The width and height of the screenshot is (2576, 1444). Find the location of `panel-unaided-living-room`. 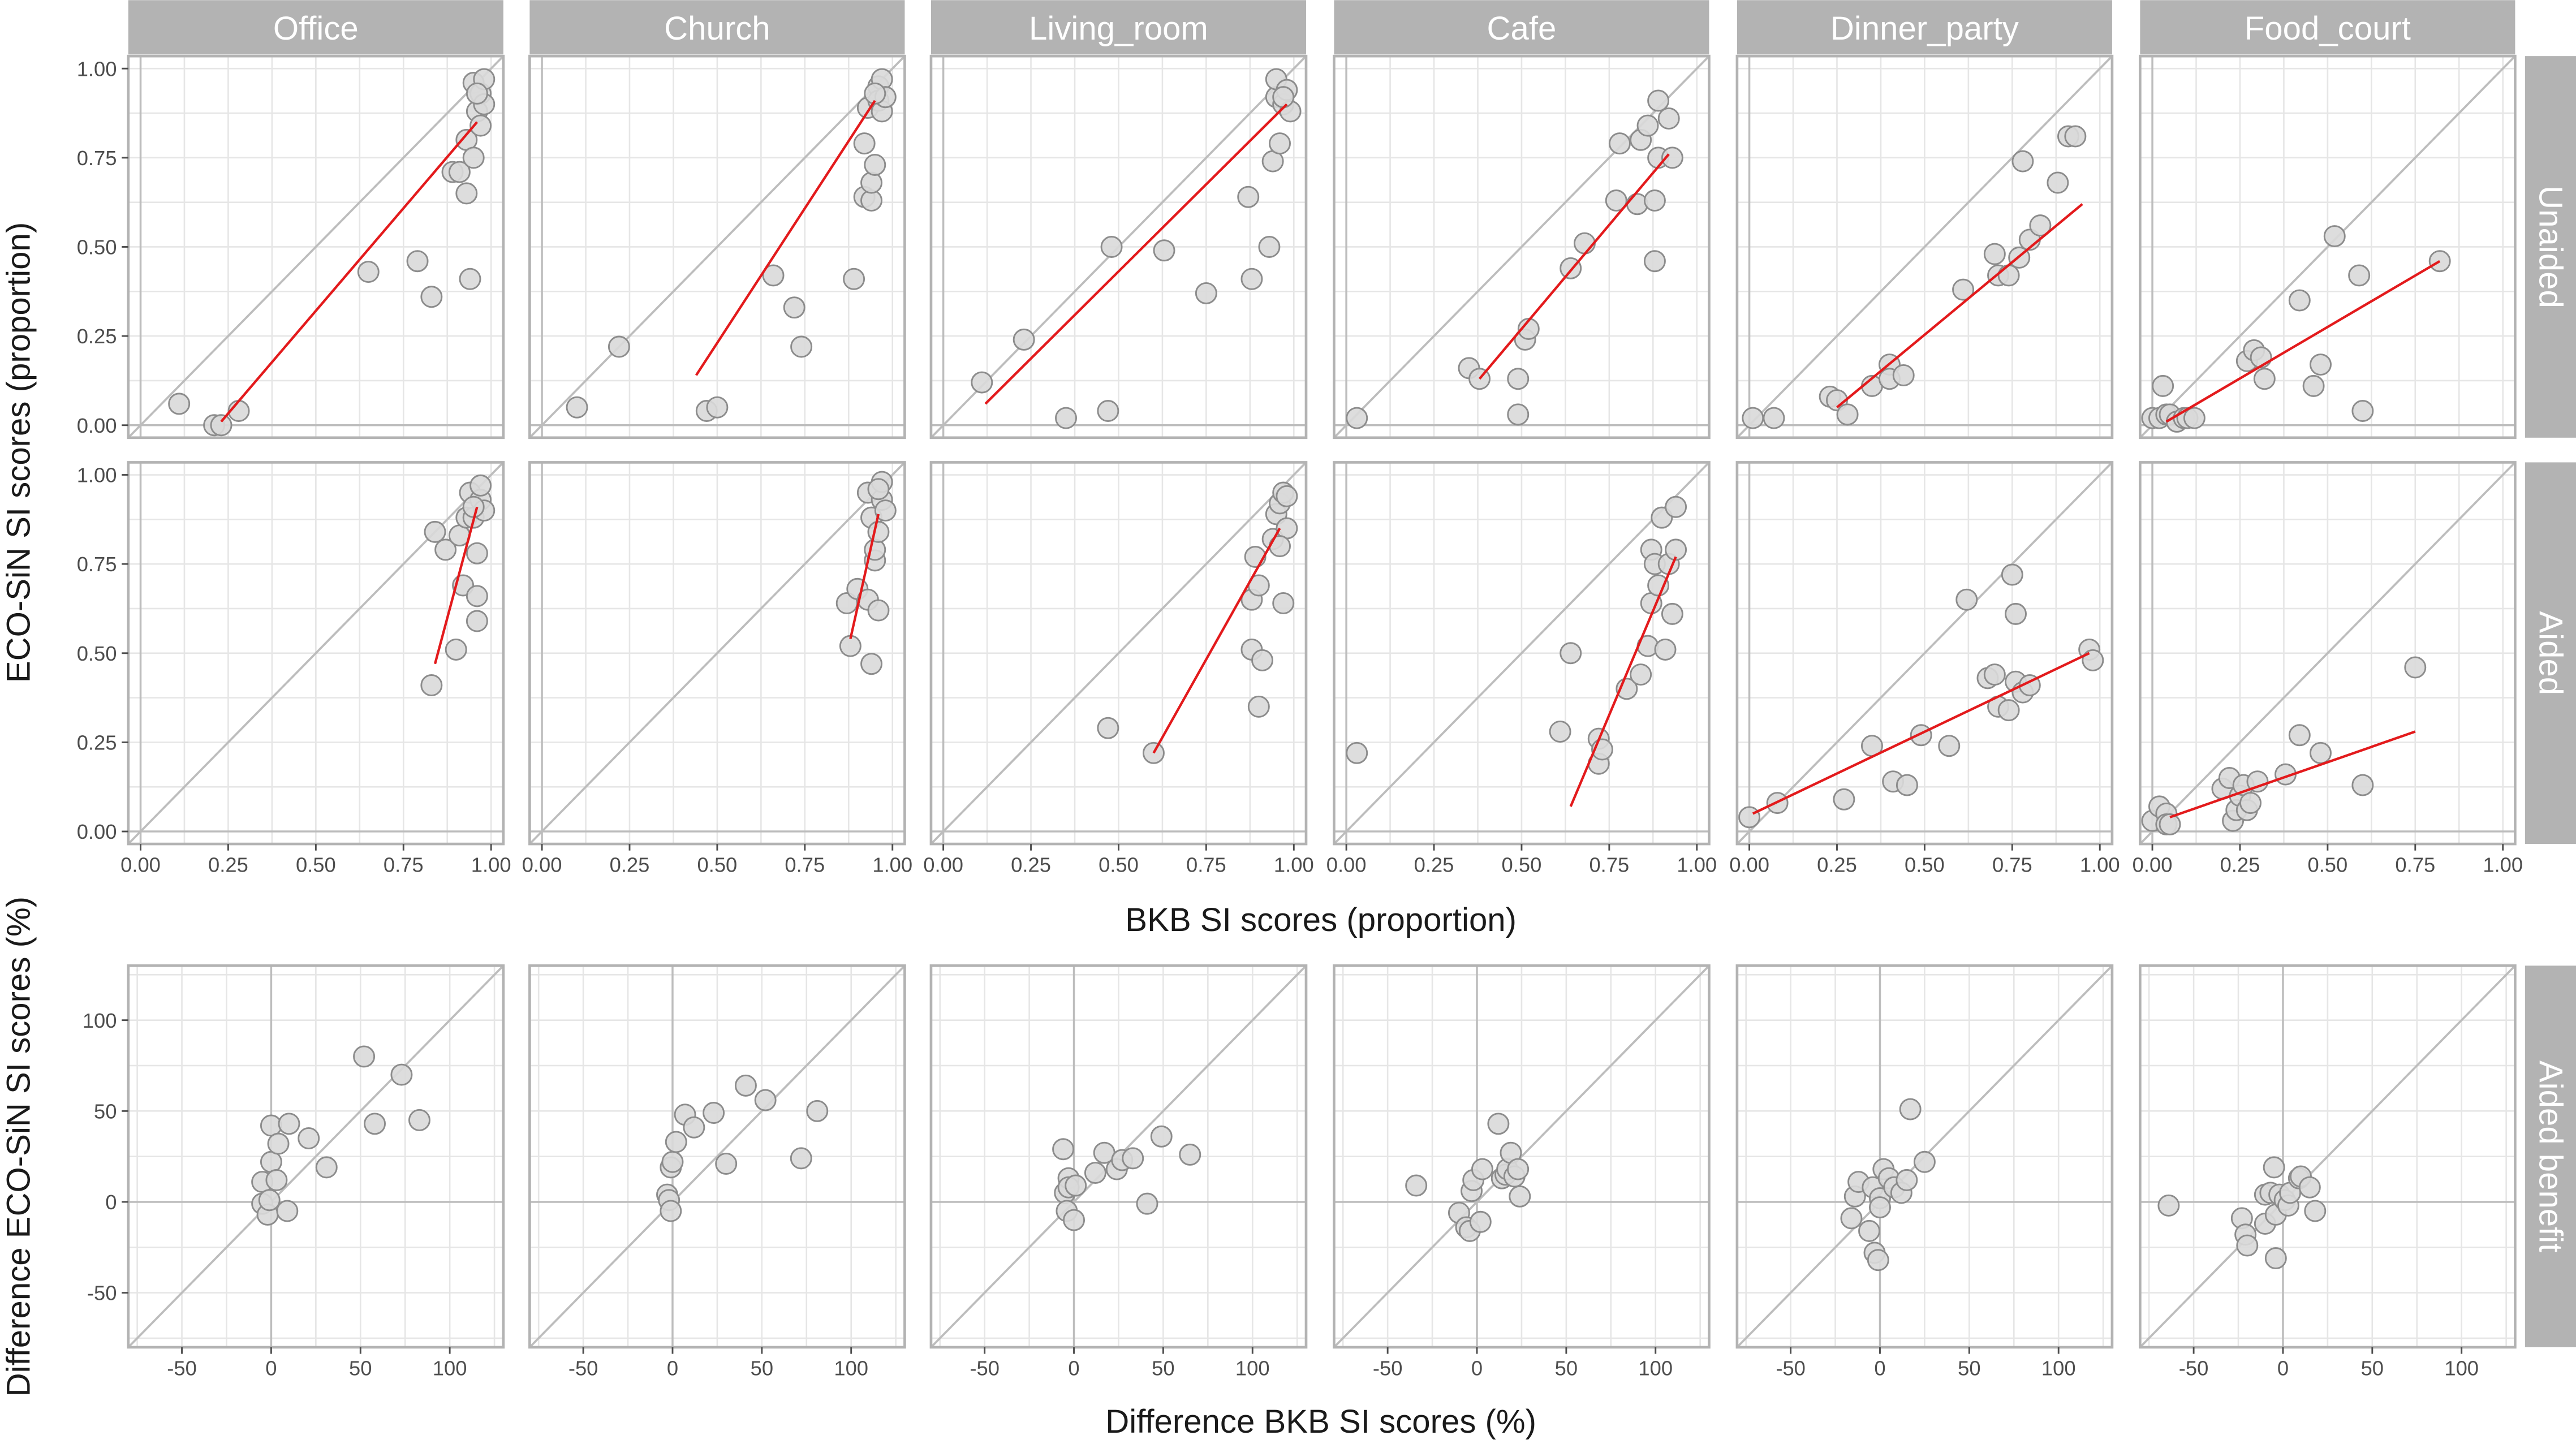

panel-unaided-living-room is located at coordinates (1118, 246).